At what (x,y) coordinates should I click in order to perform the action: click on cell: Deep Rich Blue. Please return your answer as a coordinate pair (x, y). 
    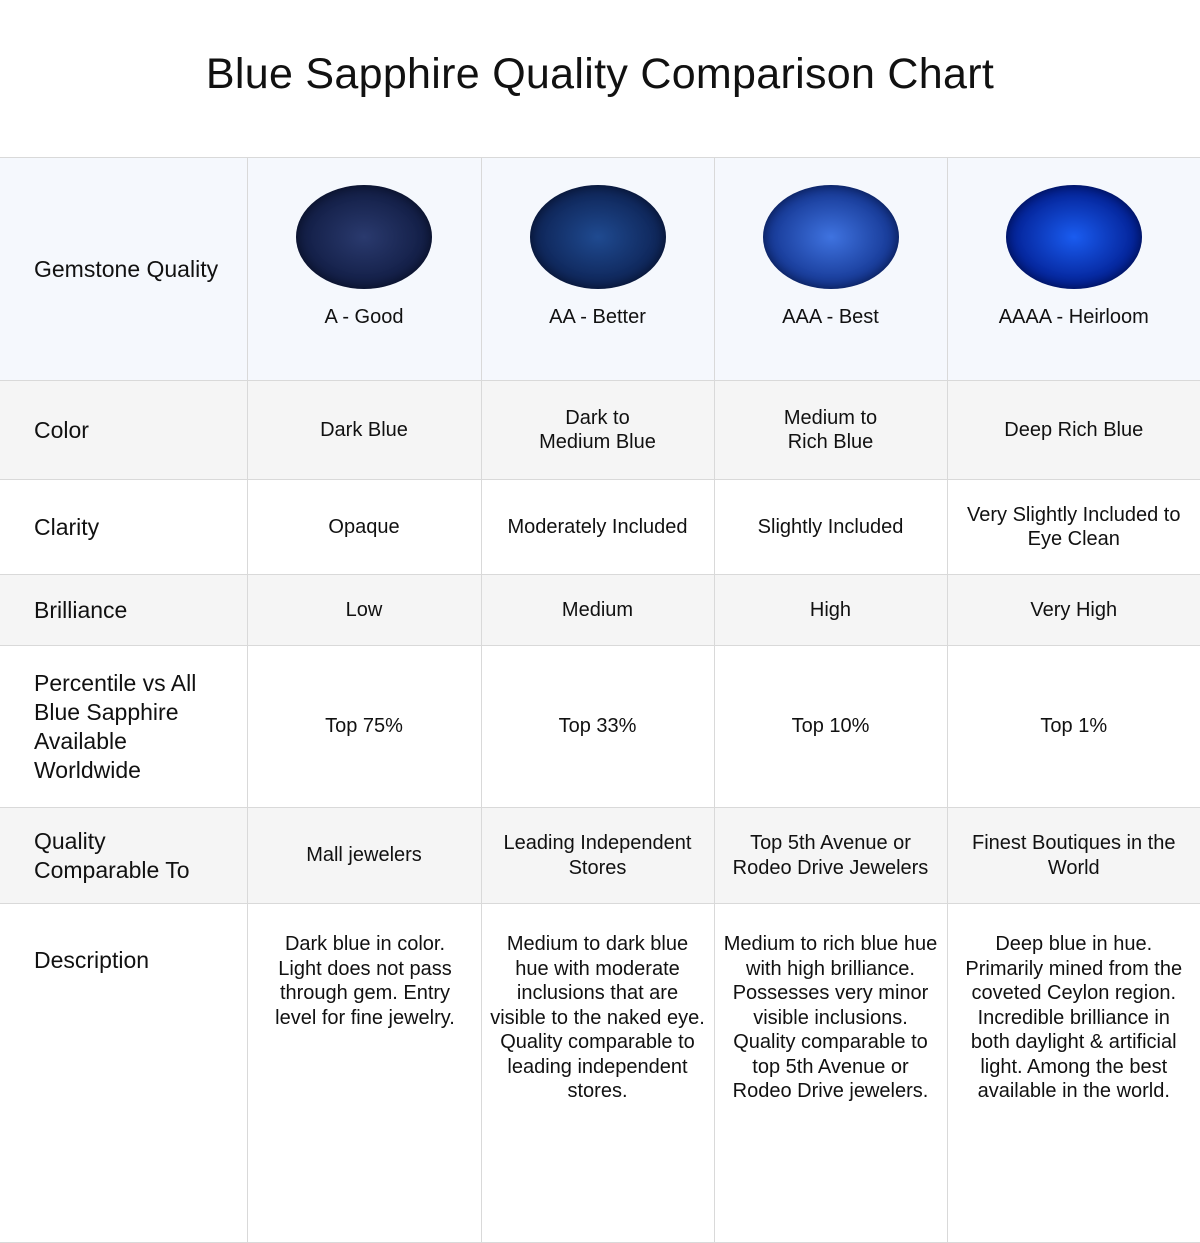
    Looking at the image, I should click on (1073, 430).